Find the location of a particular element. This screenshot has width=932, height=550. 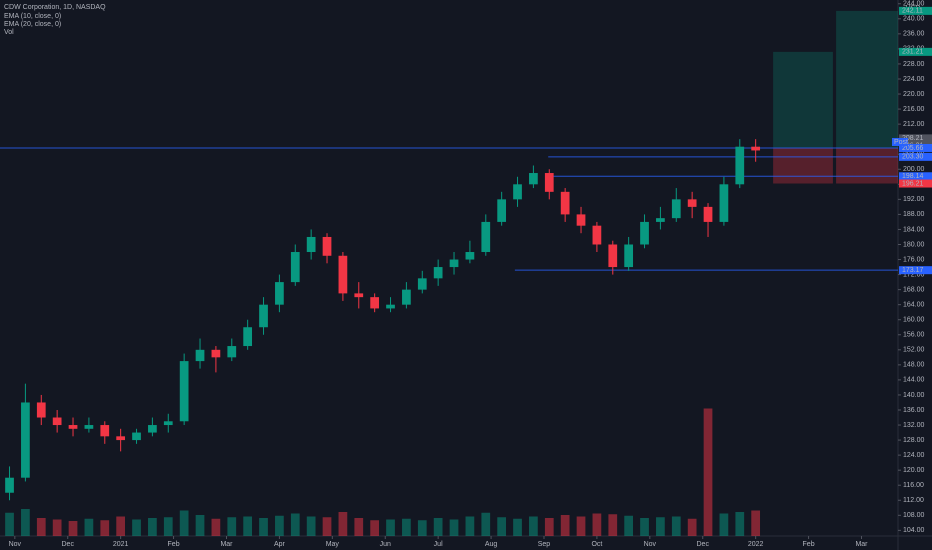

profit-zone is located at coordinates (867, 79).